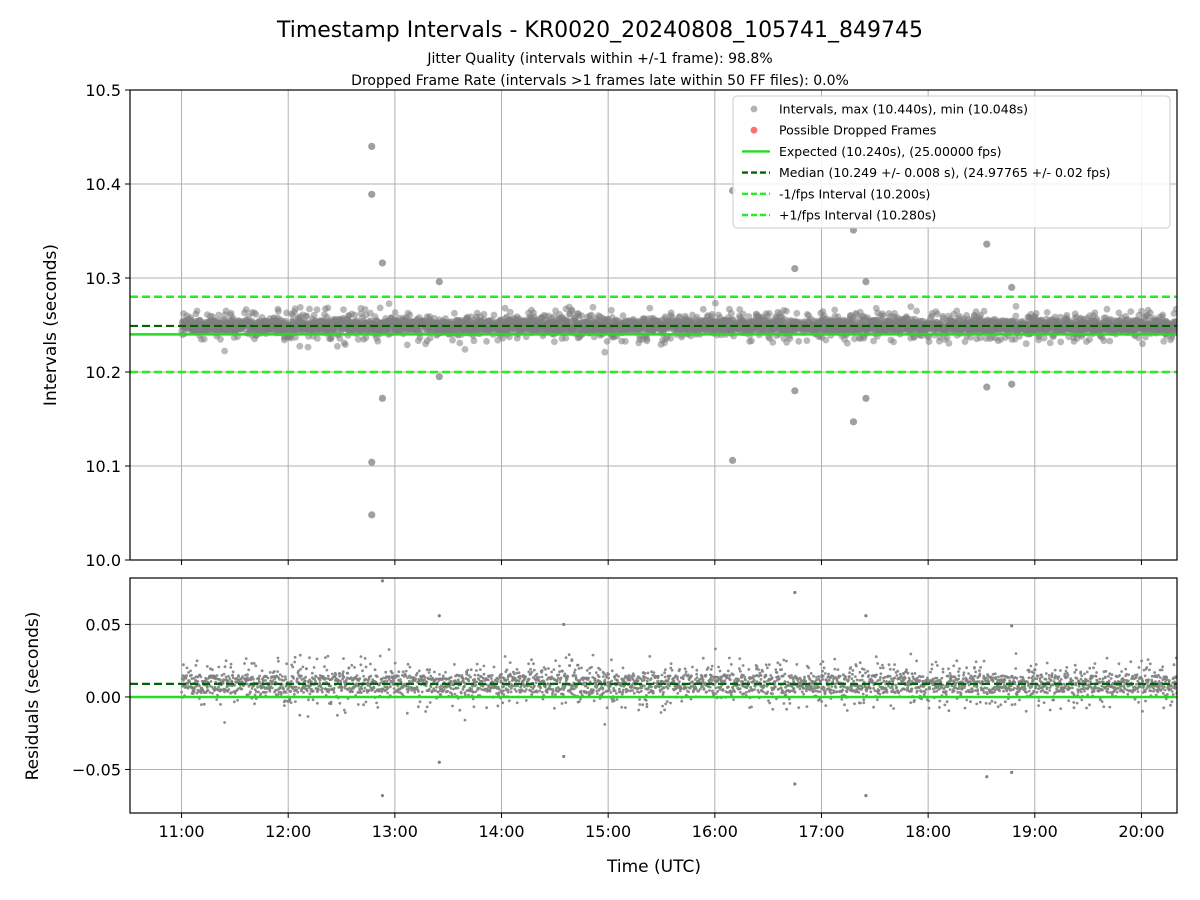 The height and width of the screenshot is (900, 1200). I want to click on intervals-y-tick-label: 10.0, so click(103, 560).